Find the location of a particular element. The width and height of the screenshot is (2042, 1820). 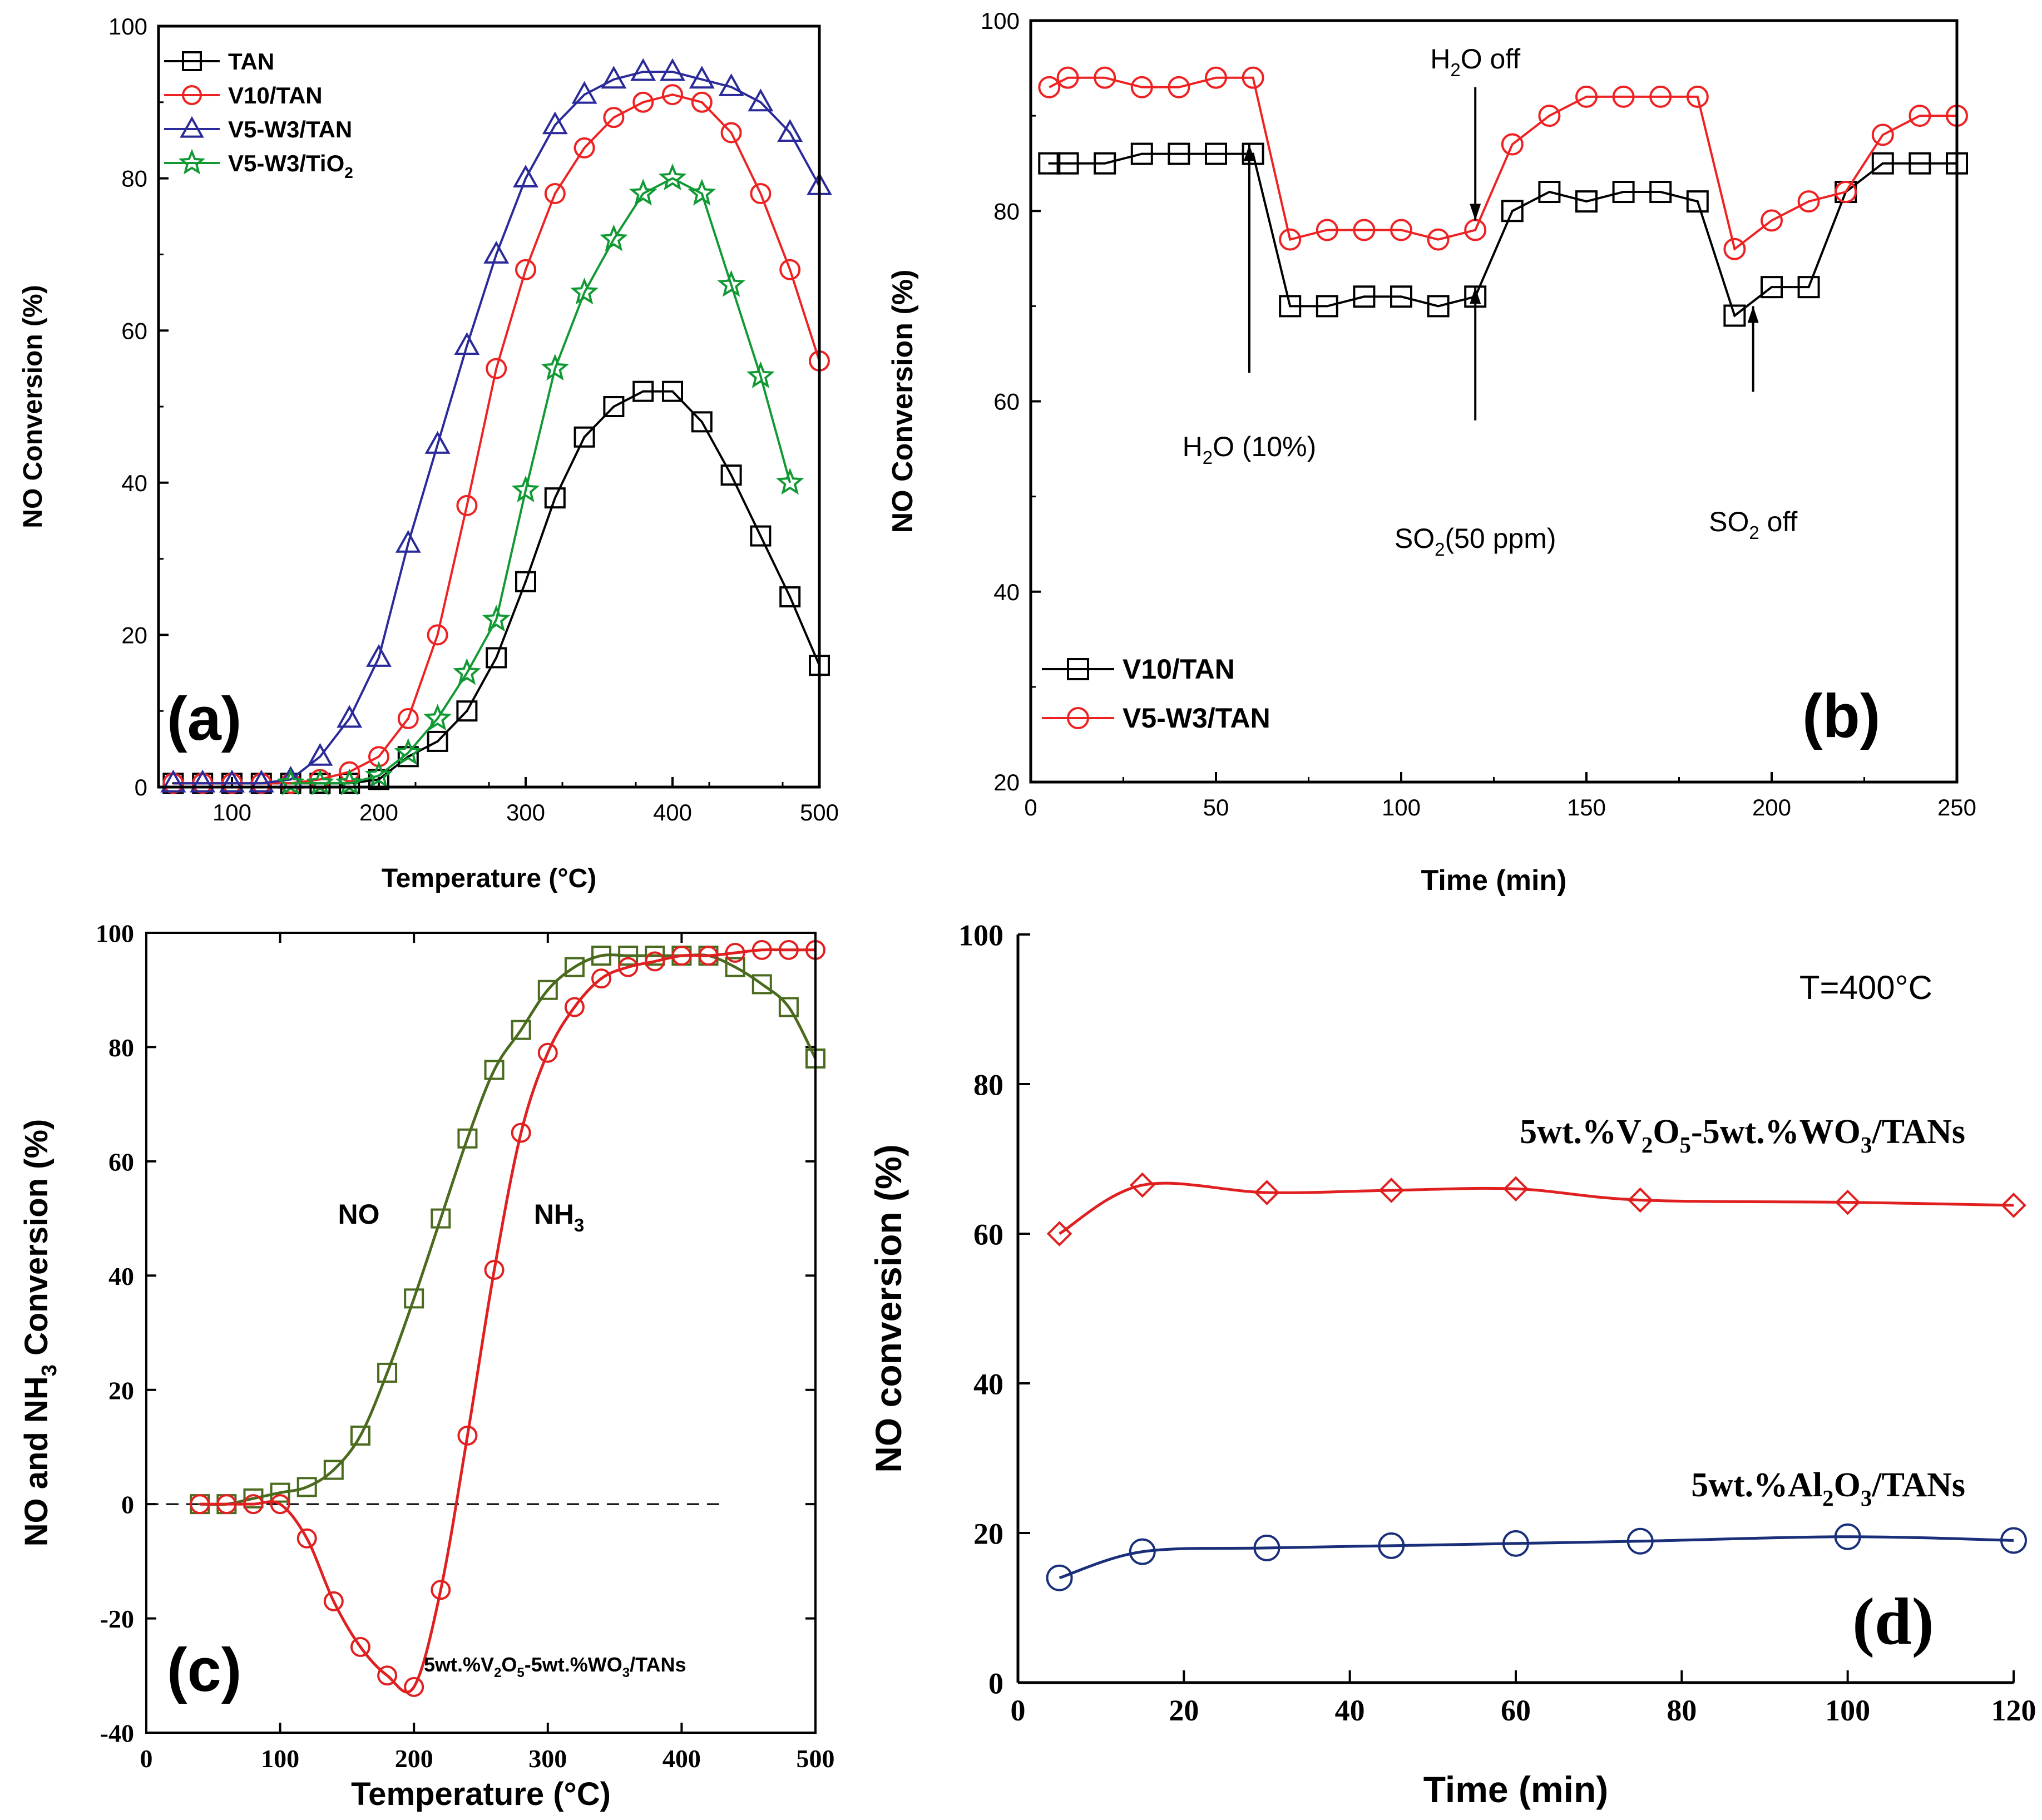

y-tick-label: 60 is located at coordinates (988, 1235).